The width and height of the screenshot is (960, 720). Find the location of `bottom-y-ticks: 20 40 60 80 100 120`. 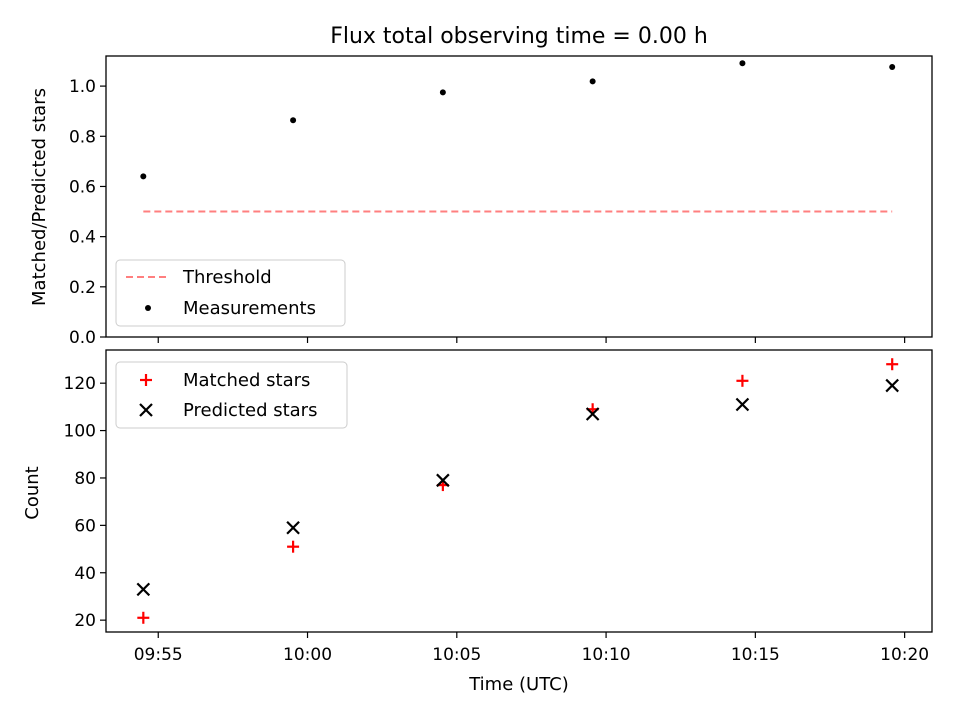

bottom-y-ticks: 20 40 60 80 100 120 is located at coordinates (85, 502).